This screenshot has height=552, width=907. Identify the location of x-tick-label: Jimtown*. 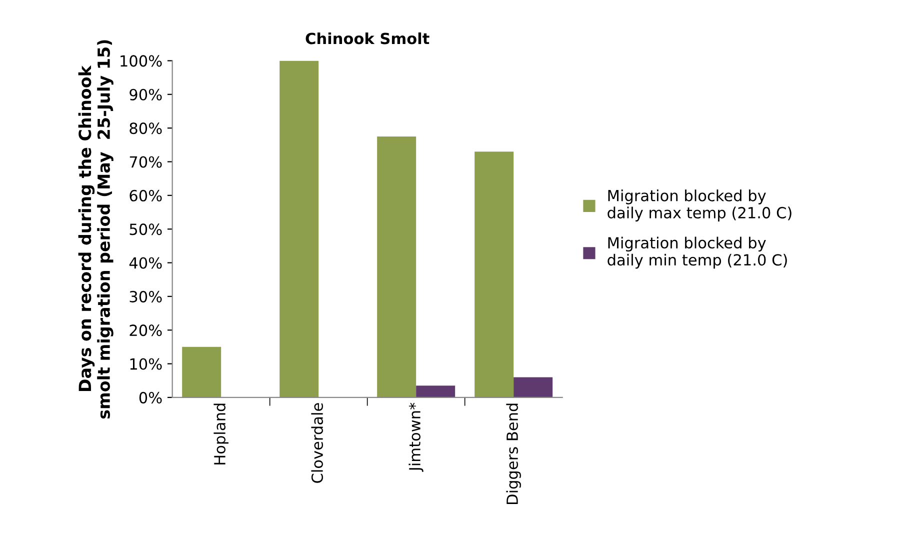
(416, 437).